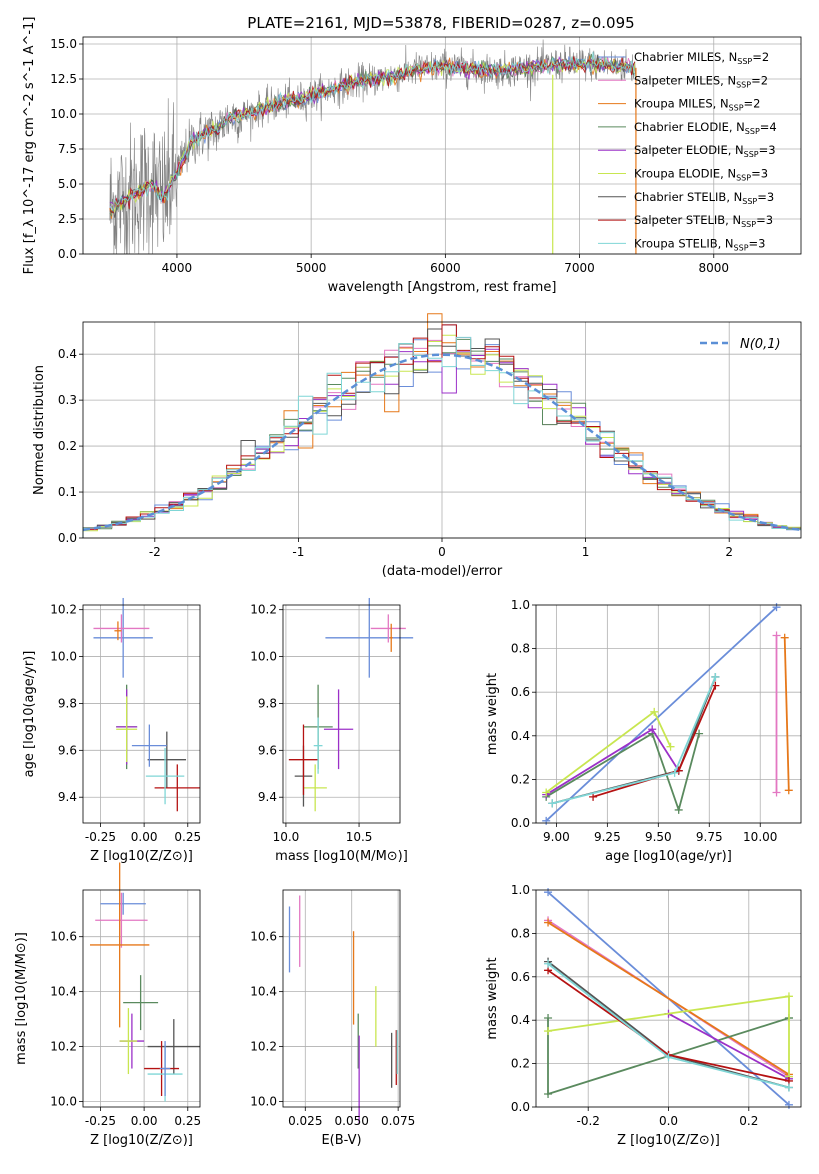 This screenshot has width=819, height=1174. What do you see at coordinates (263, 1102) in the screenshot?
I see `y-tick-label: 10.0` at bounding box center [263, 1102].